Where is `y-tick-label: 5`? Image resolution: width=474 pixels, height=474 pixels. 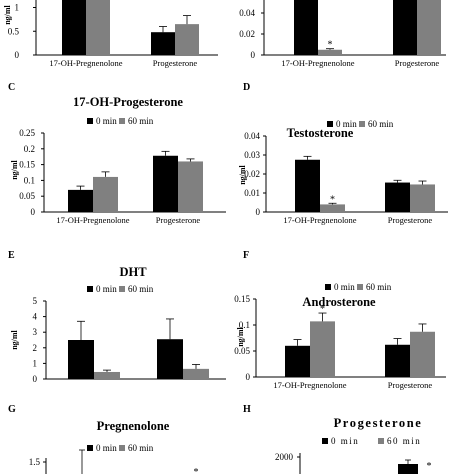 y-tick-label: 5 is located at coordinates (35, 301).